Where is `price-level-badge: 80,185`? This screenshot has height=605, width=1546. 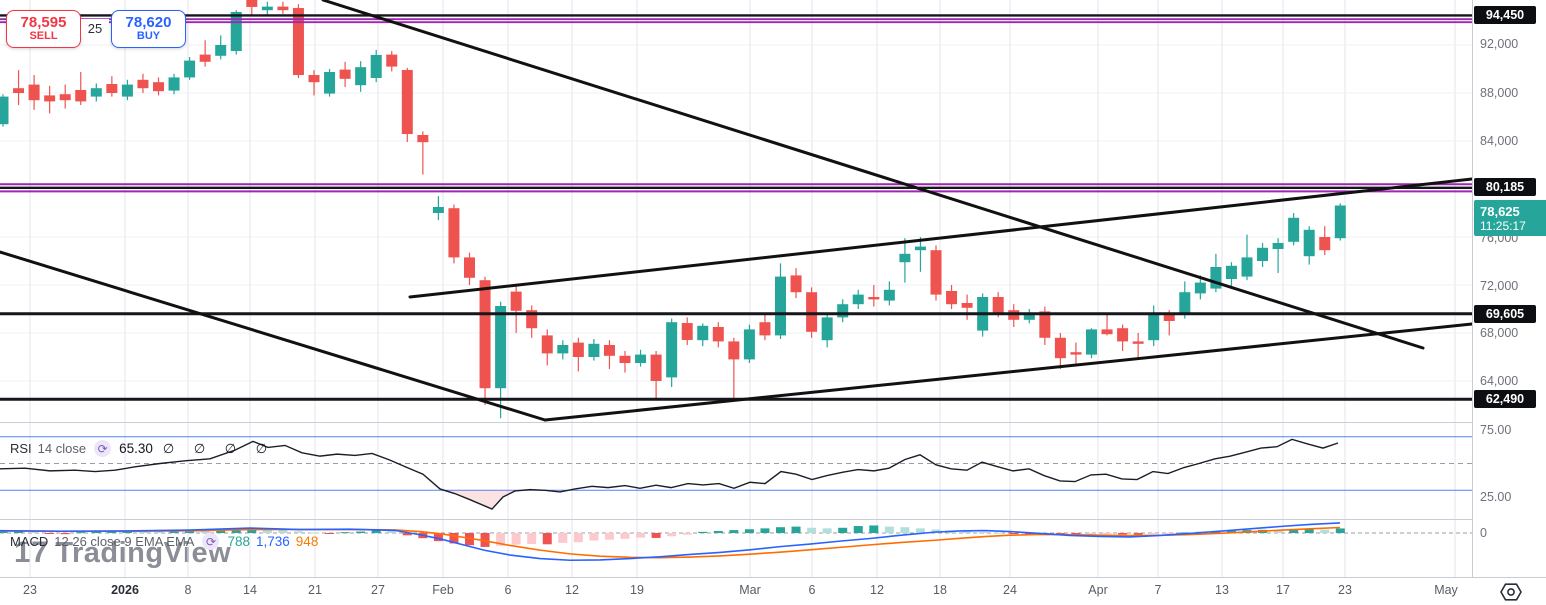
price-level-badge: 80,185 is located at coordinates (1505, 187).